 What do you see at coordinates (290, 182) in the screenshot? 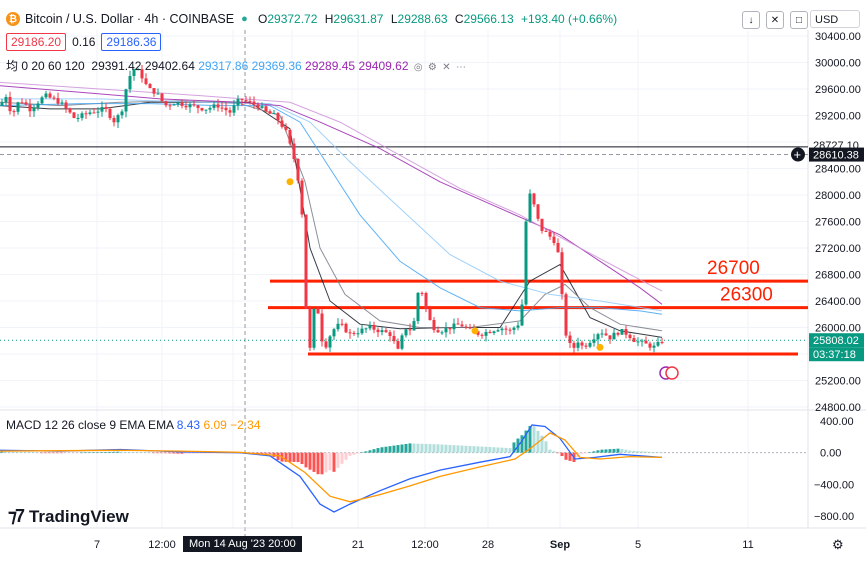
I see `event-marker` at bounding box center [290, 182].